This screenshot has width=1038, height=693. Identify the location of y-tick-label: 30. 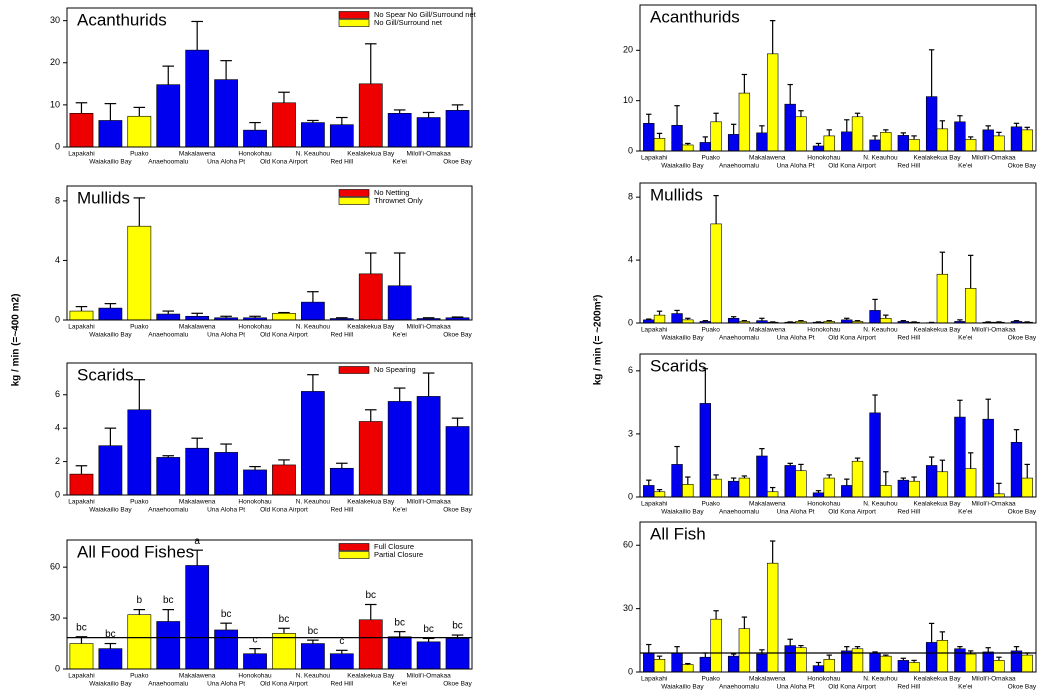
(55, 617).